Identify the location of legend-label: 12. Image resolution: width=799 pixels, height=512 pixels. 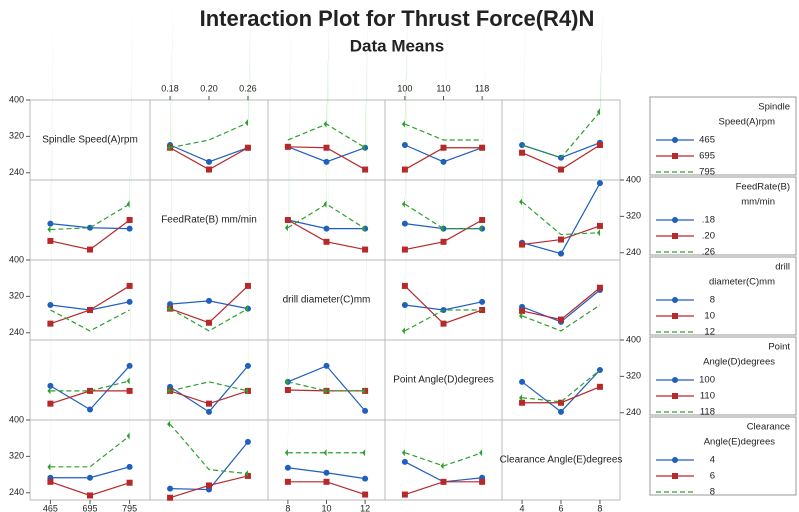
(709, 332).